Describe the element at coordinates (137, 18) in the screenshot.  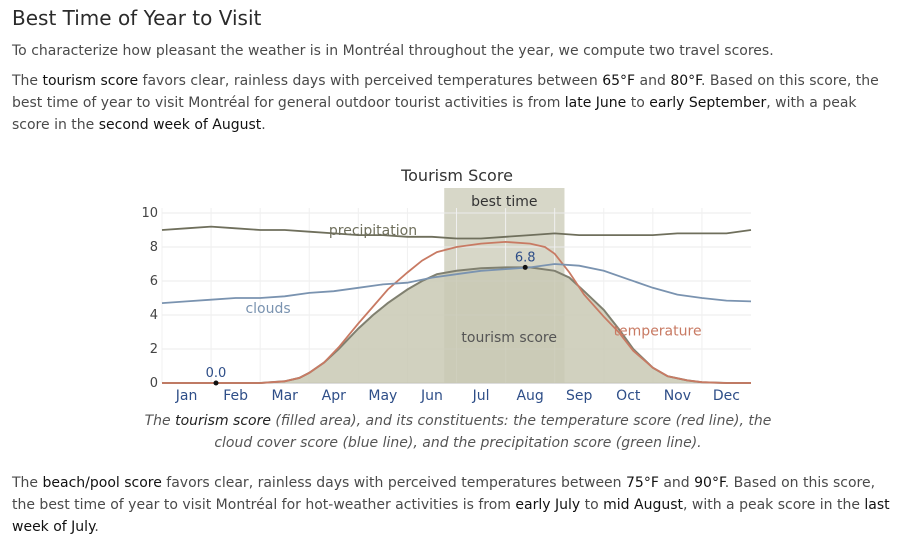
I see `section-title: Best Time of Year to Visit` at that location.